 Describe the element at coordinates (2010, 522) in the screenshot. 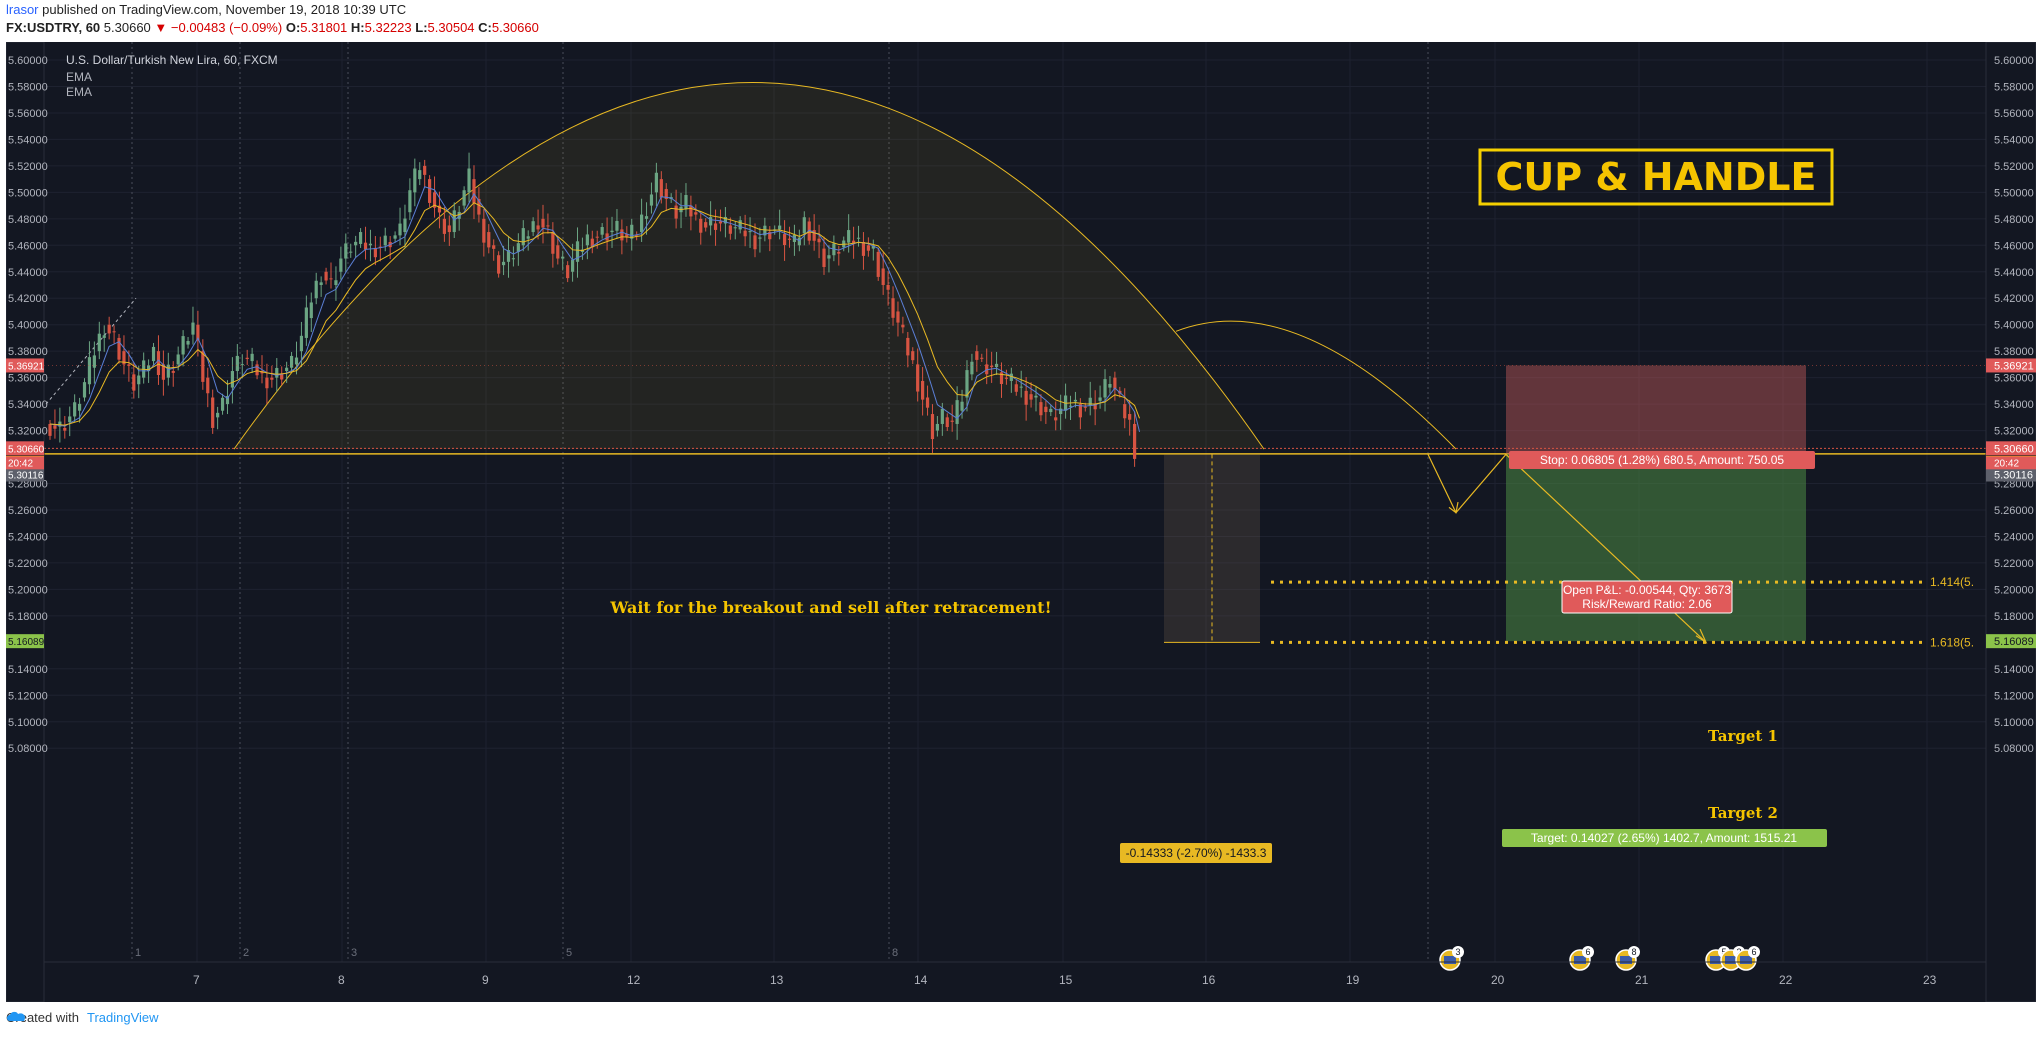

I see `right-price-axis` at that location.